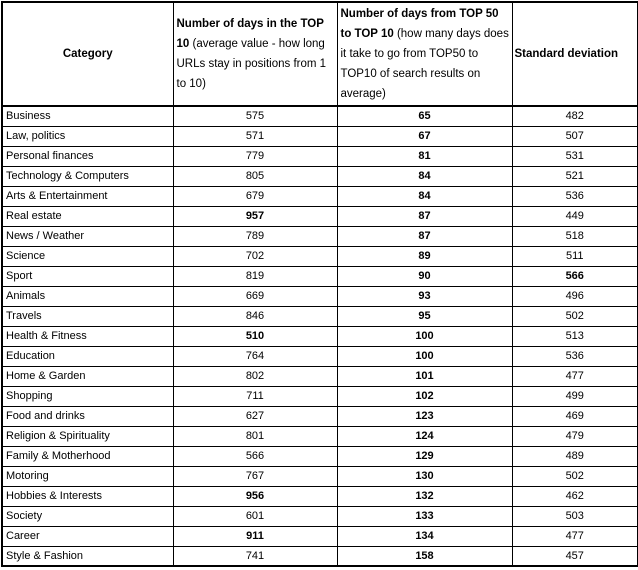 The image size is (638, 570). What do you see at coordinates (87, 276) in the screenshot?
I see `category-cell: Sport` at bounding box center [87, 276].